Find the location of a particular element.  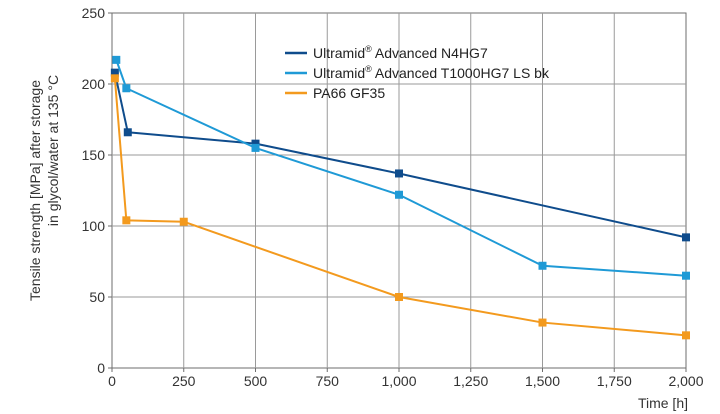

y-tick-label: 250 is located at coordinates (94, 13).